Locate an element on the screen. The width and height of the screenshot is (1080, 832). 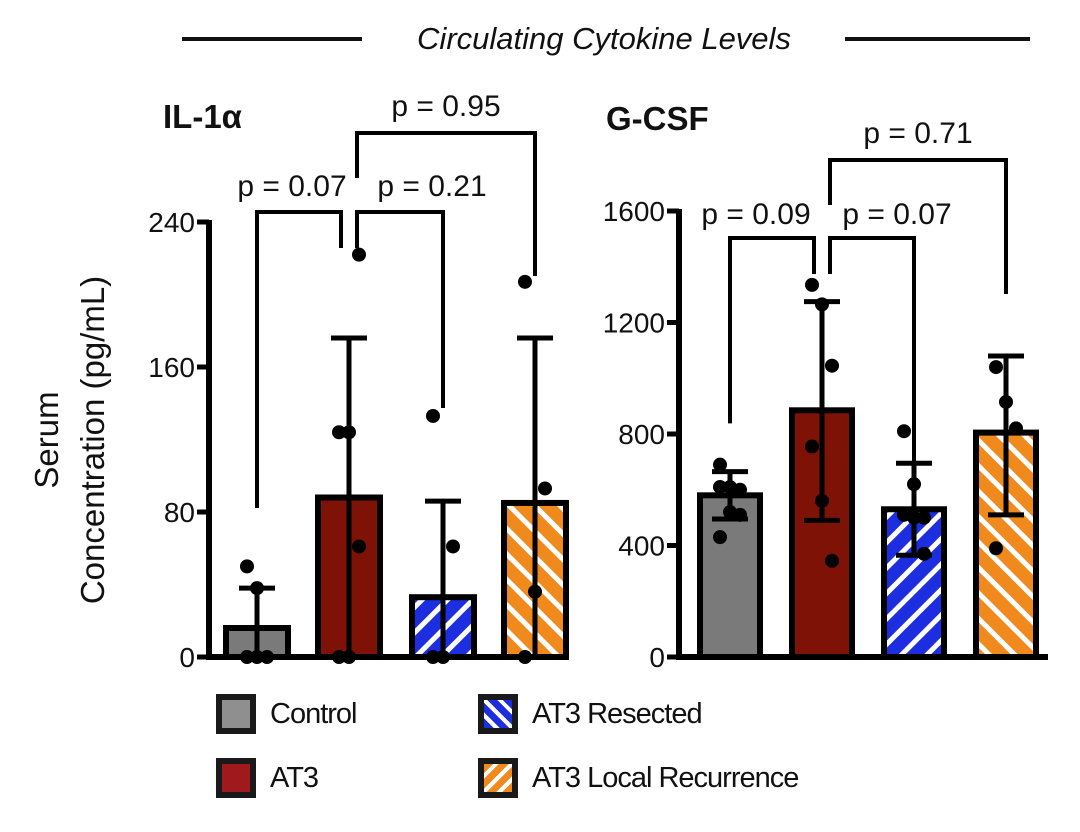
panel-title: IL-1α is located at coordinates (202, 116).